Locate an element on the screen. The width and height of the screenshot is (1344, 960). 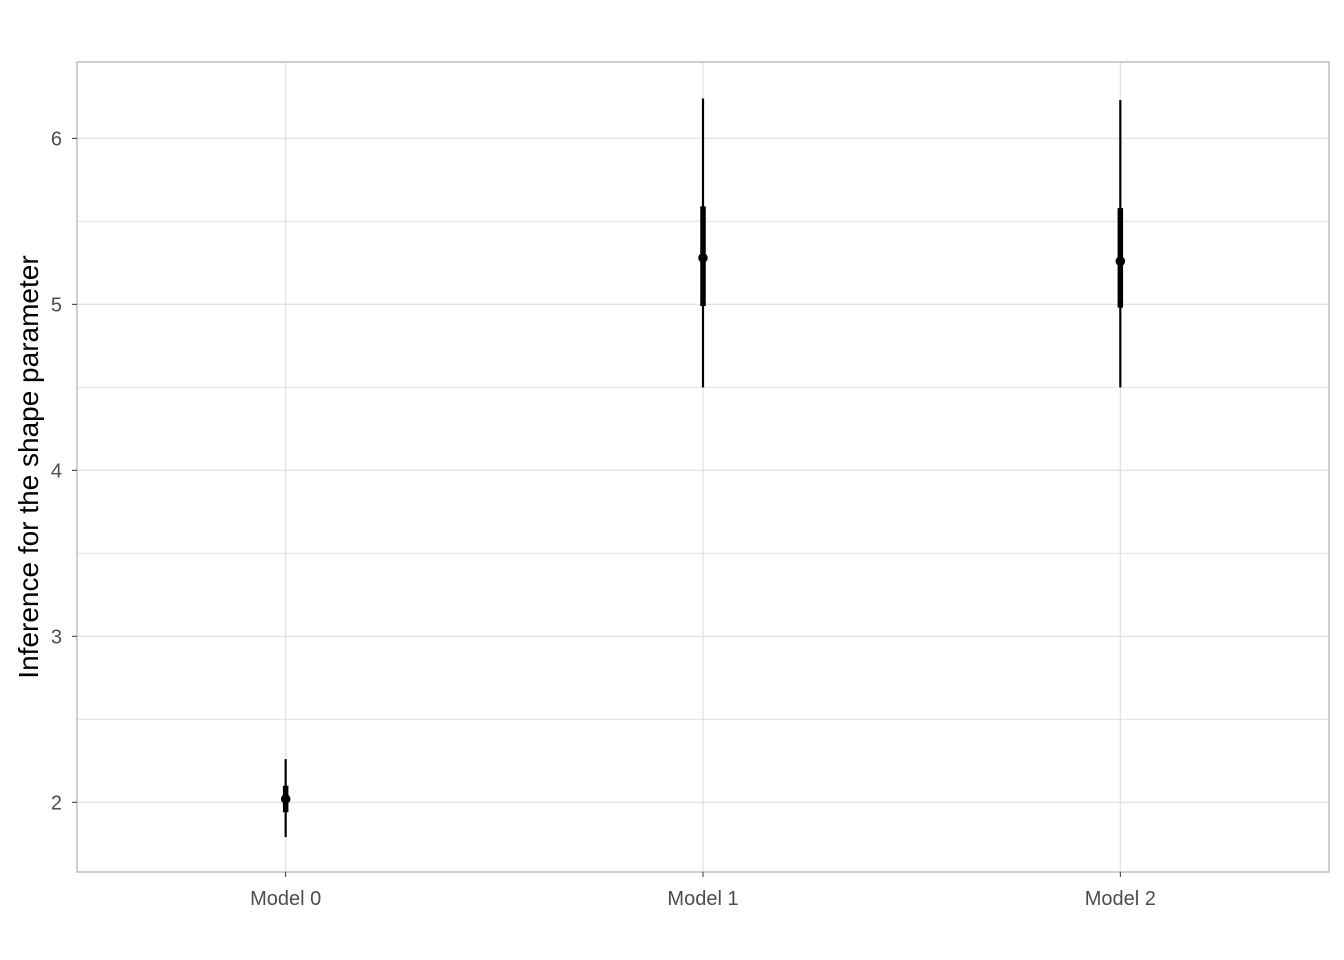
x-tick-labels: Model 0 Model 1 Model 2 is located at coordinates (703, 891).